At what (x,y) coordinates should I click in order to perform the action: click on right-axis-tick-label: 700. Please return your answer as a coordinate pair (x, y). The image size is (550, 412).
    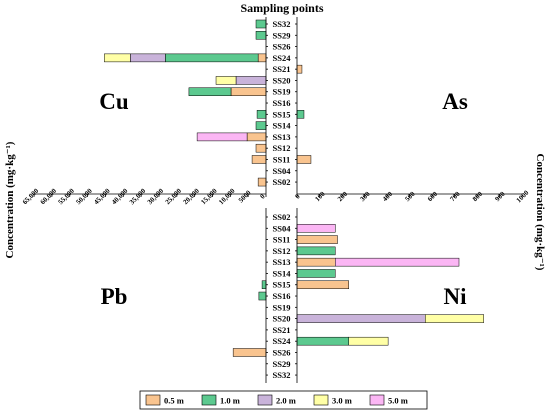
    Looking at the image, I should click on (455, 196).